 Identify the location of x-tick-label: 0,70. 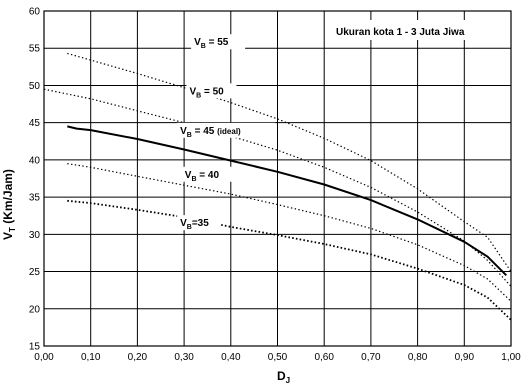
(371, 357).